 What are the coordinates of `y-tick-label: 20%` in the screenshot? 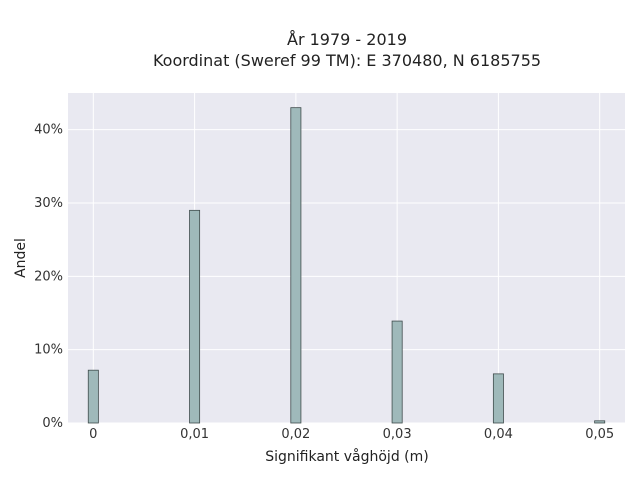 It's located at (48, 276).